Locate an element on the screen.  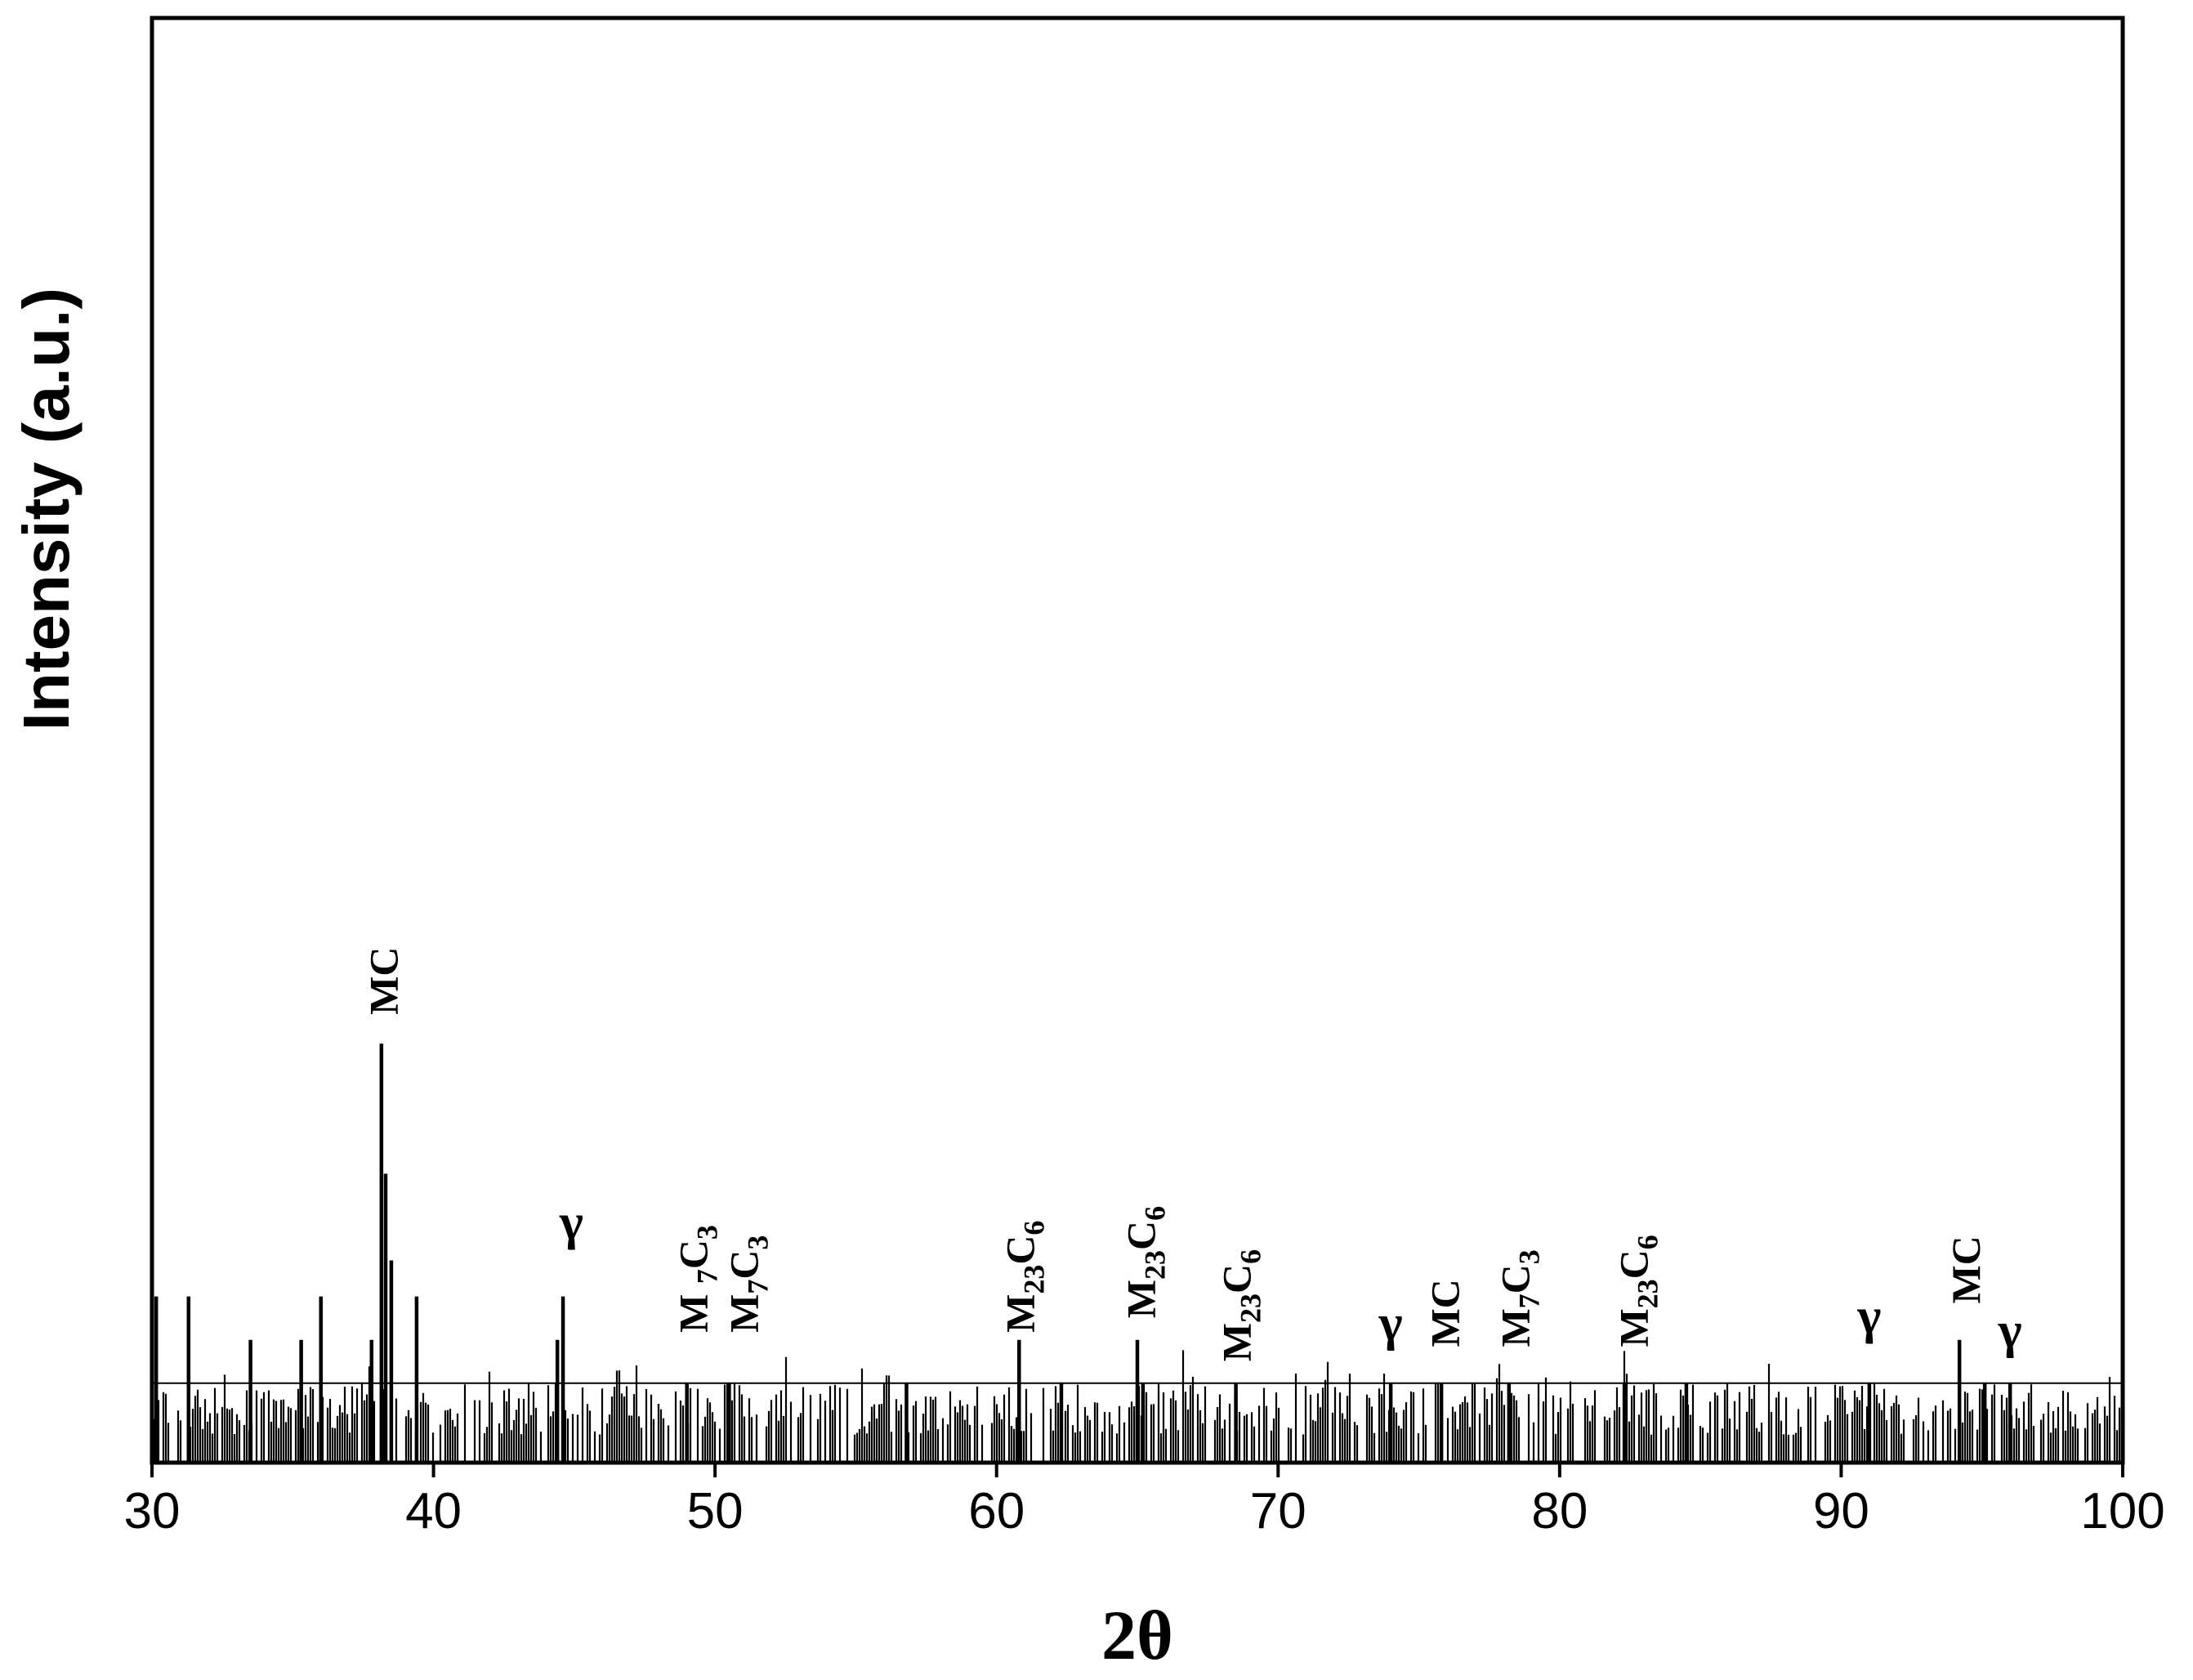
x-tick-label: 50 is located at coordinates (715, 1511).